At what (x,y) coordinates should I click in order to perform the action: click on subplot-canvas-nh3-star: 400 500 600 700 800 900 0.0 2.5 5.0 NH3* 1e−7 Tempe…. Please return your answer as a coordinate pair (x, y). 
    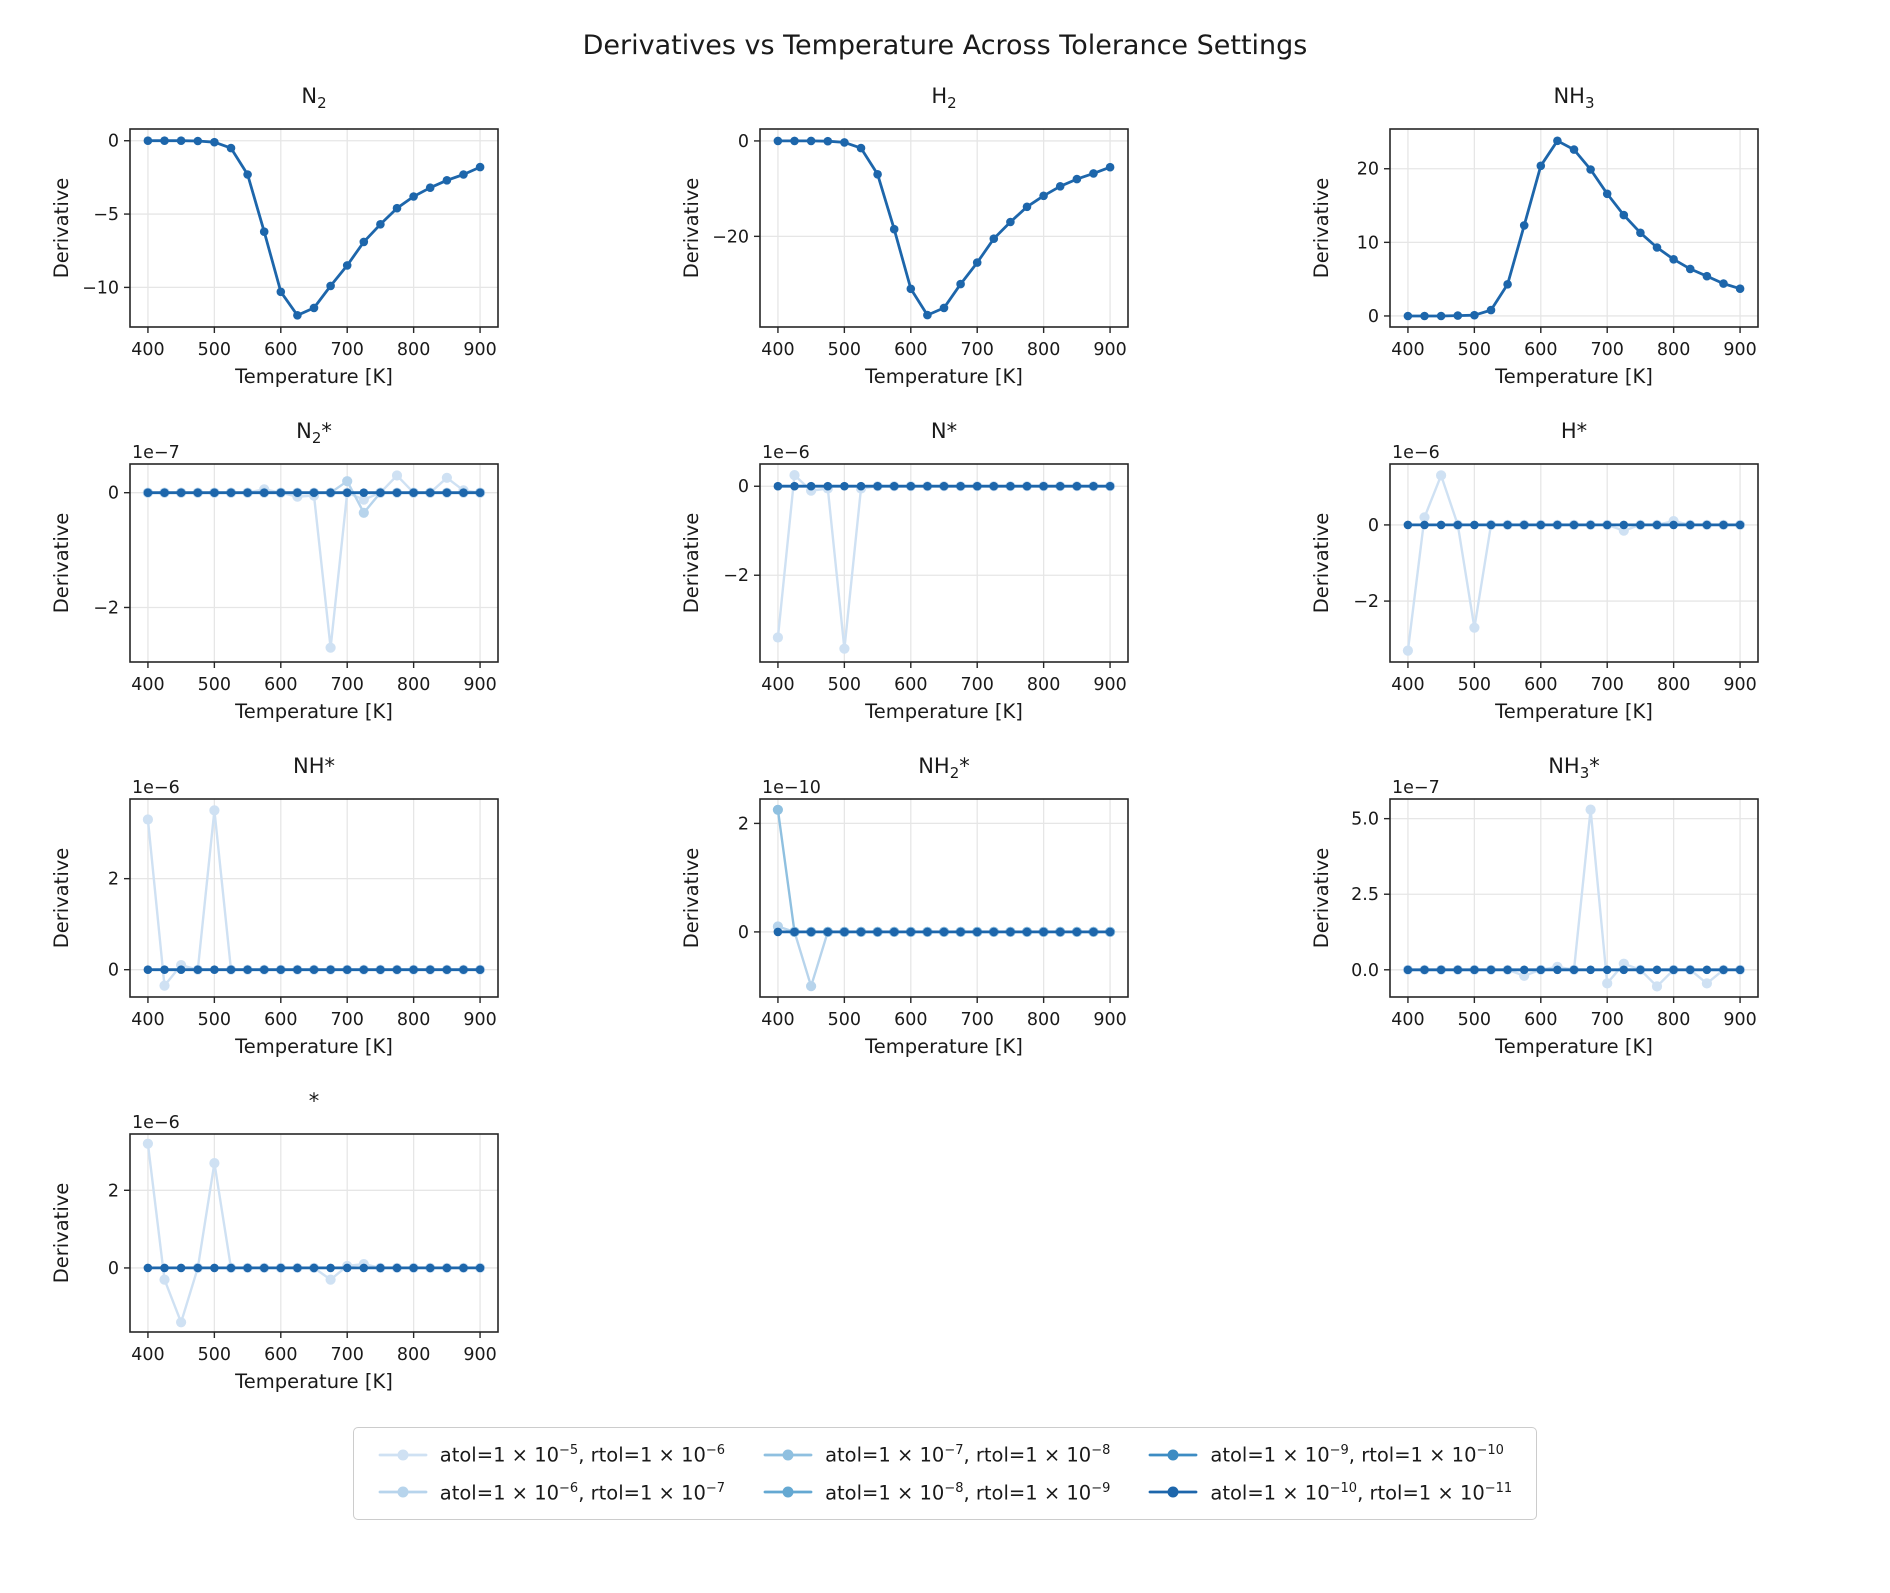
    Looking at the image, I should click on (1534, 906).